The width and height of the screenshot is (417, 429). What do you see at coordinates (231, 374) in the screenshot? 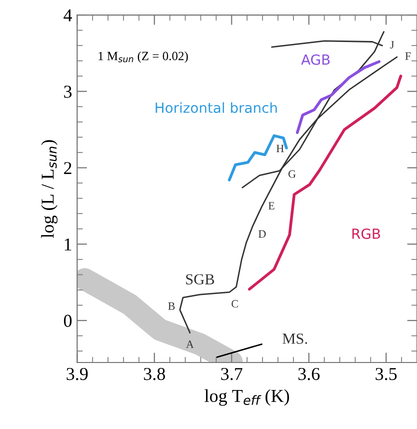
I see `x-tick-label: 3.7` at bounding box center [231, 374].